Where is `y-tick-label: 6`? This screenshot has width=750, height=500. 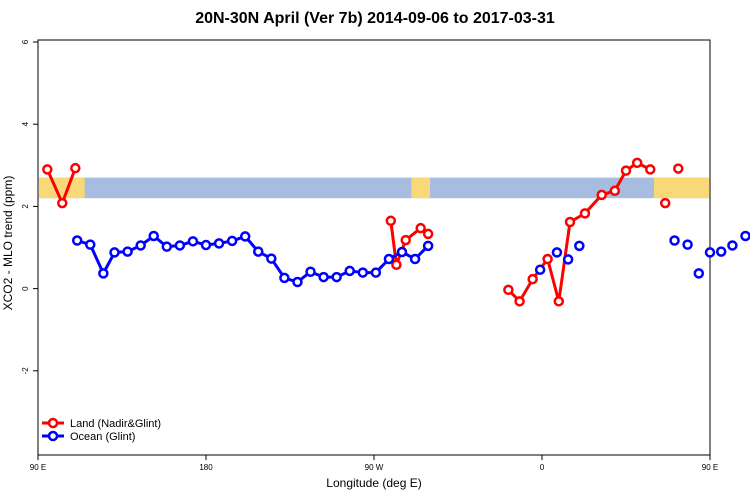
y-tick-label: 6 is located at coordinates (25, 41).